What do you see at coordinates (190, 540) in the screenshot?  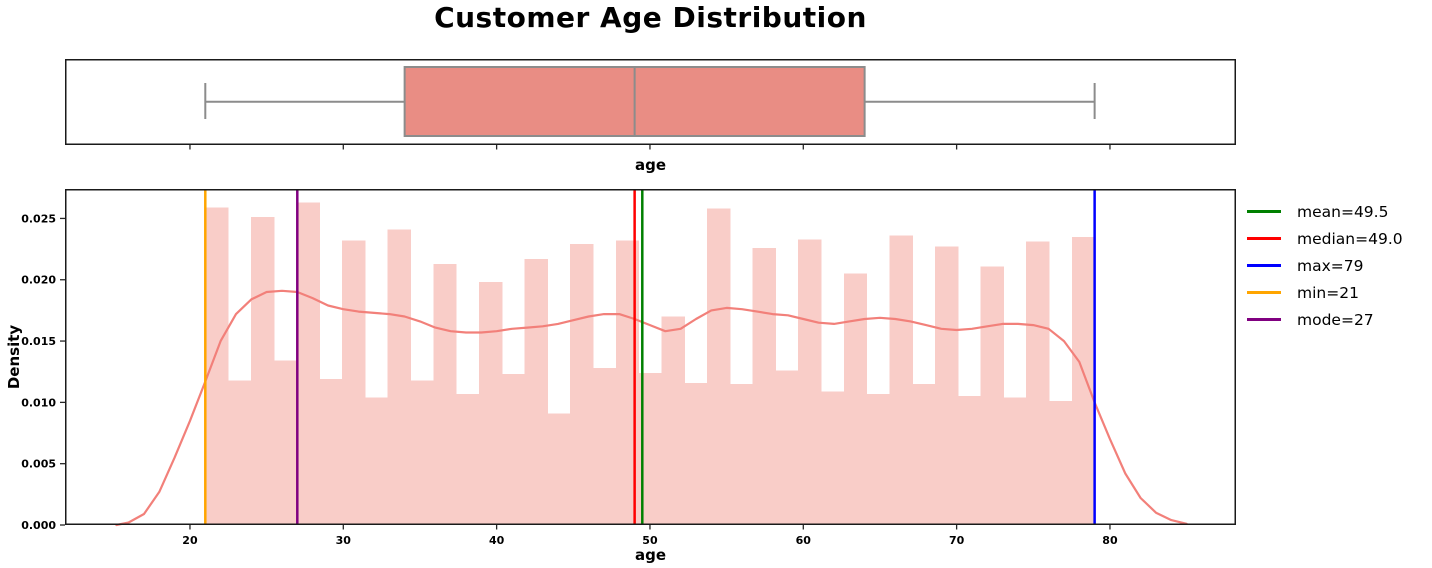 I see `x-tick-label: 20` at bounding box center [190, 540].